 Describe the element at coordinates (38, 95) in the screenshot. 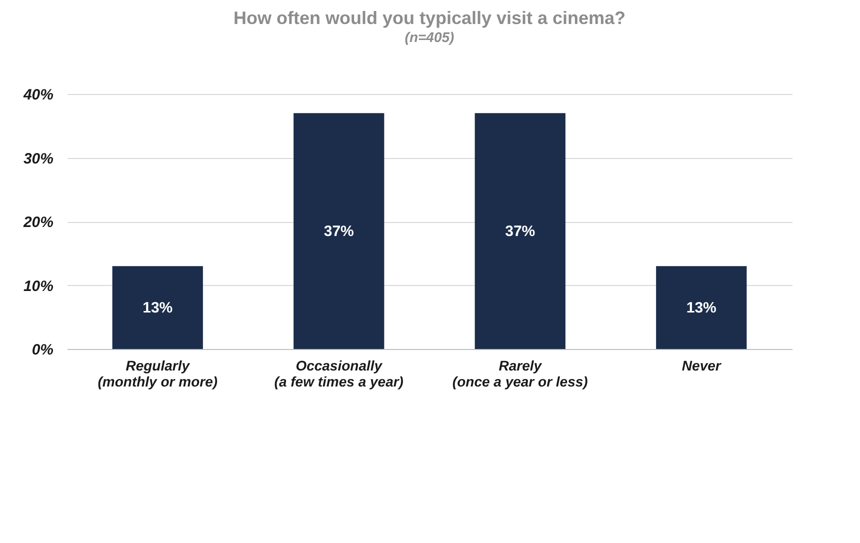

I see `y-tick-label: 40%` at that location.